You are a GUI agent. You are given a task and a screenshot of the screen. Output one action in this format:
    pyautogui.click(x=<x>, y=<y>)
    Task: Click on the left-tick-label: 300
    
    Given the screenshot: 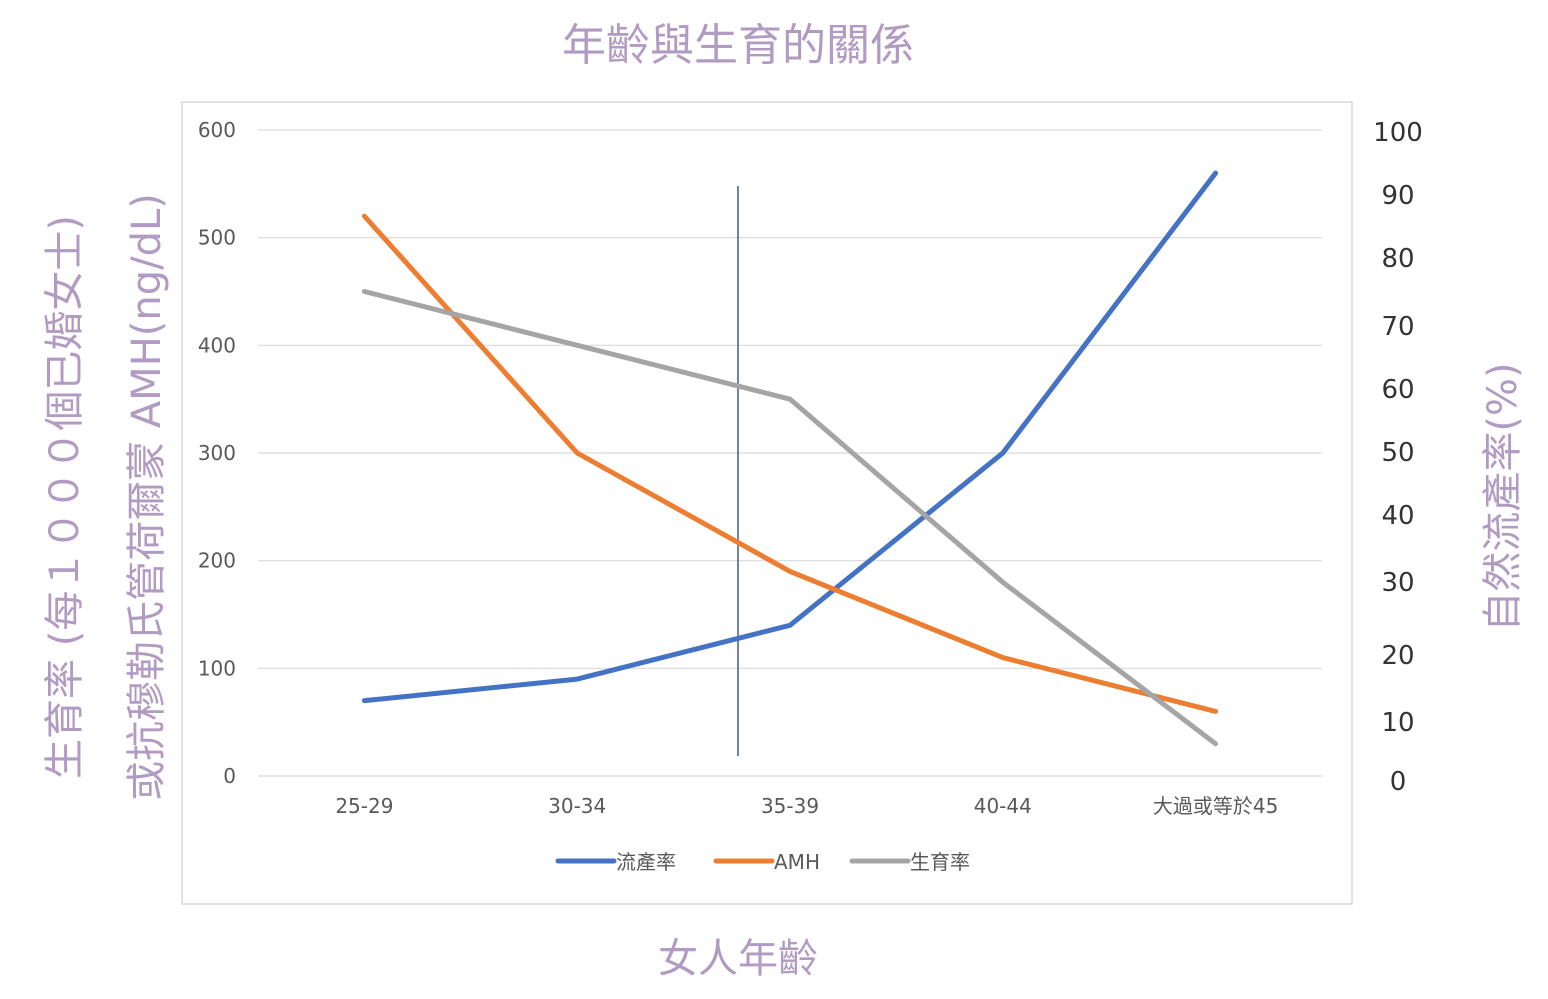 What is the action you would take?
    pyautogui.click(x=217, y=453)
    